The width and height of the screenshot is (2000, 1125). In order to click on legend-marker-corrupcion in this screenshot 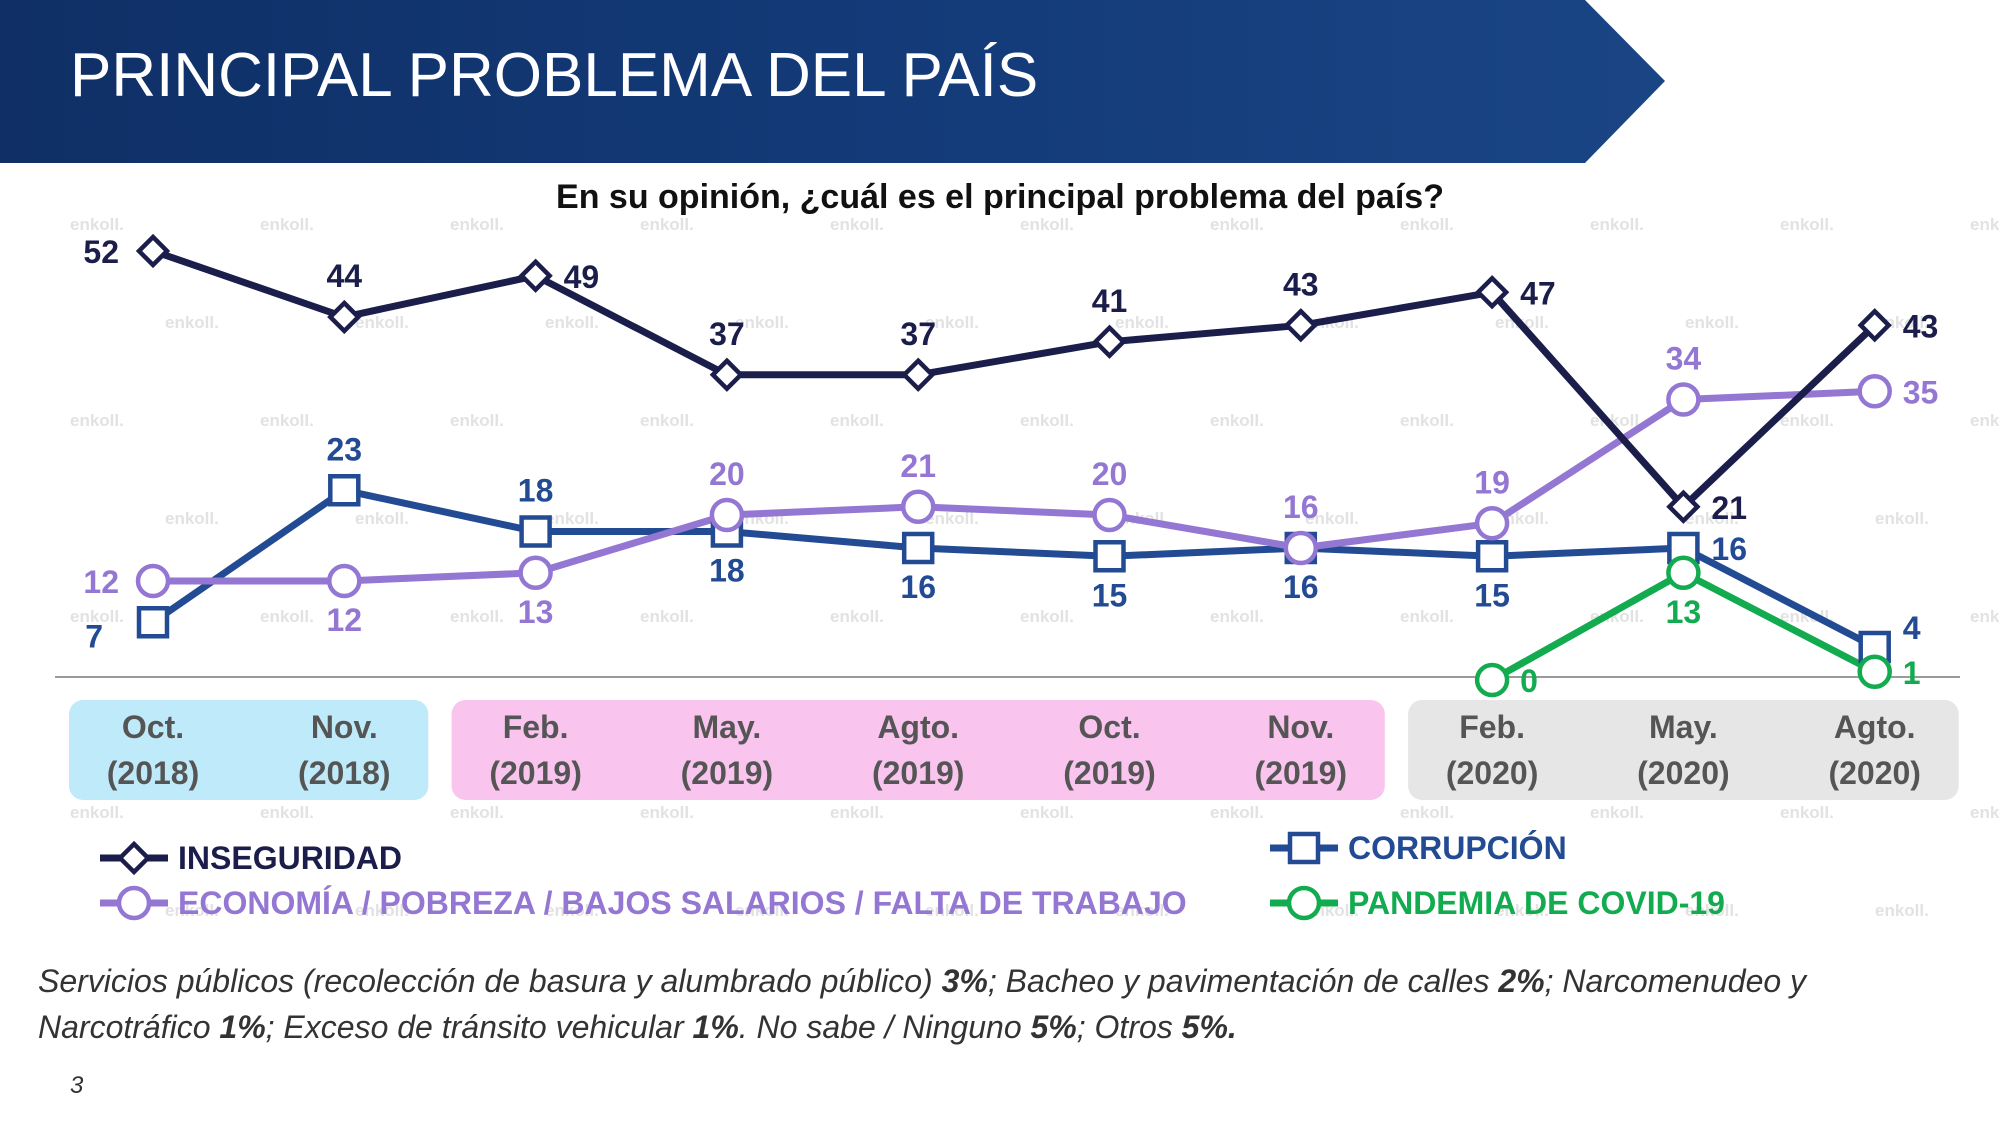, I will do `click(1304, 848)`.